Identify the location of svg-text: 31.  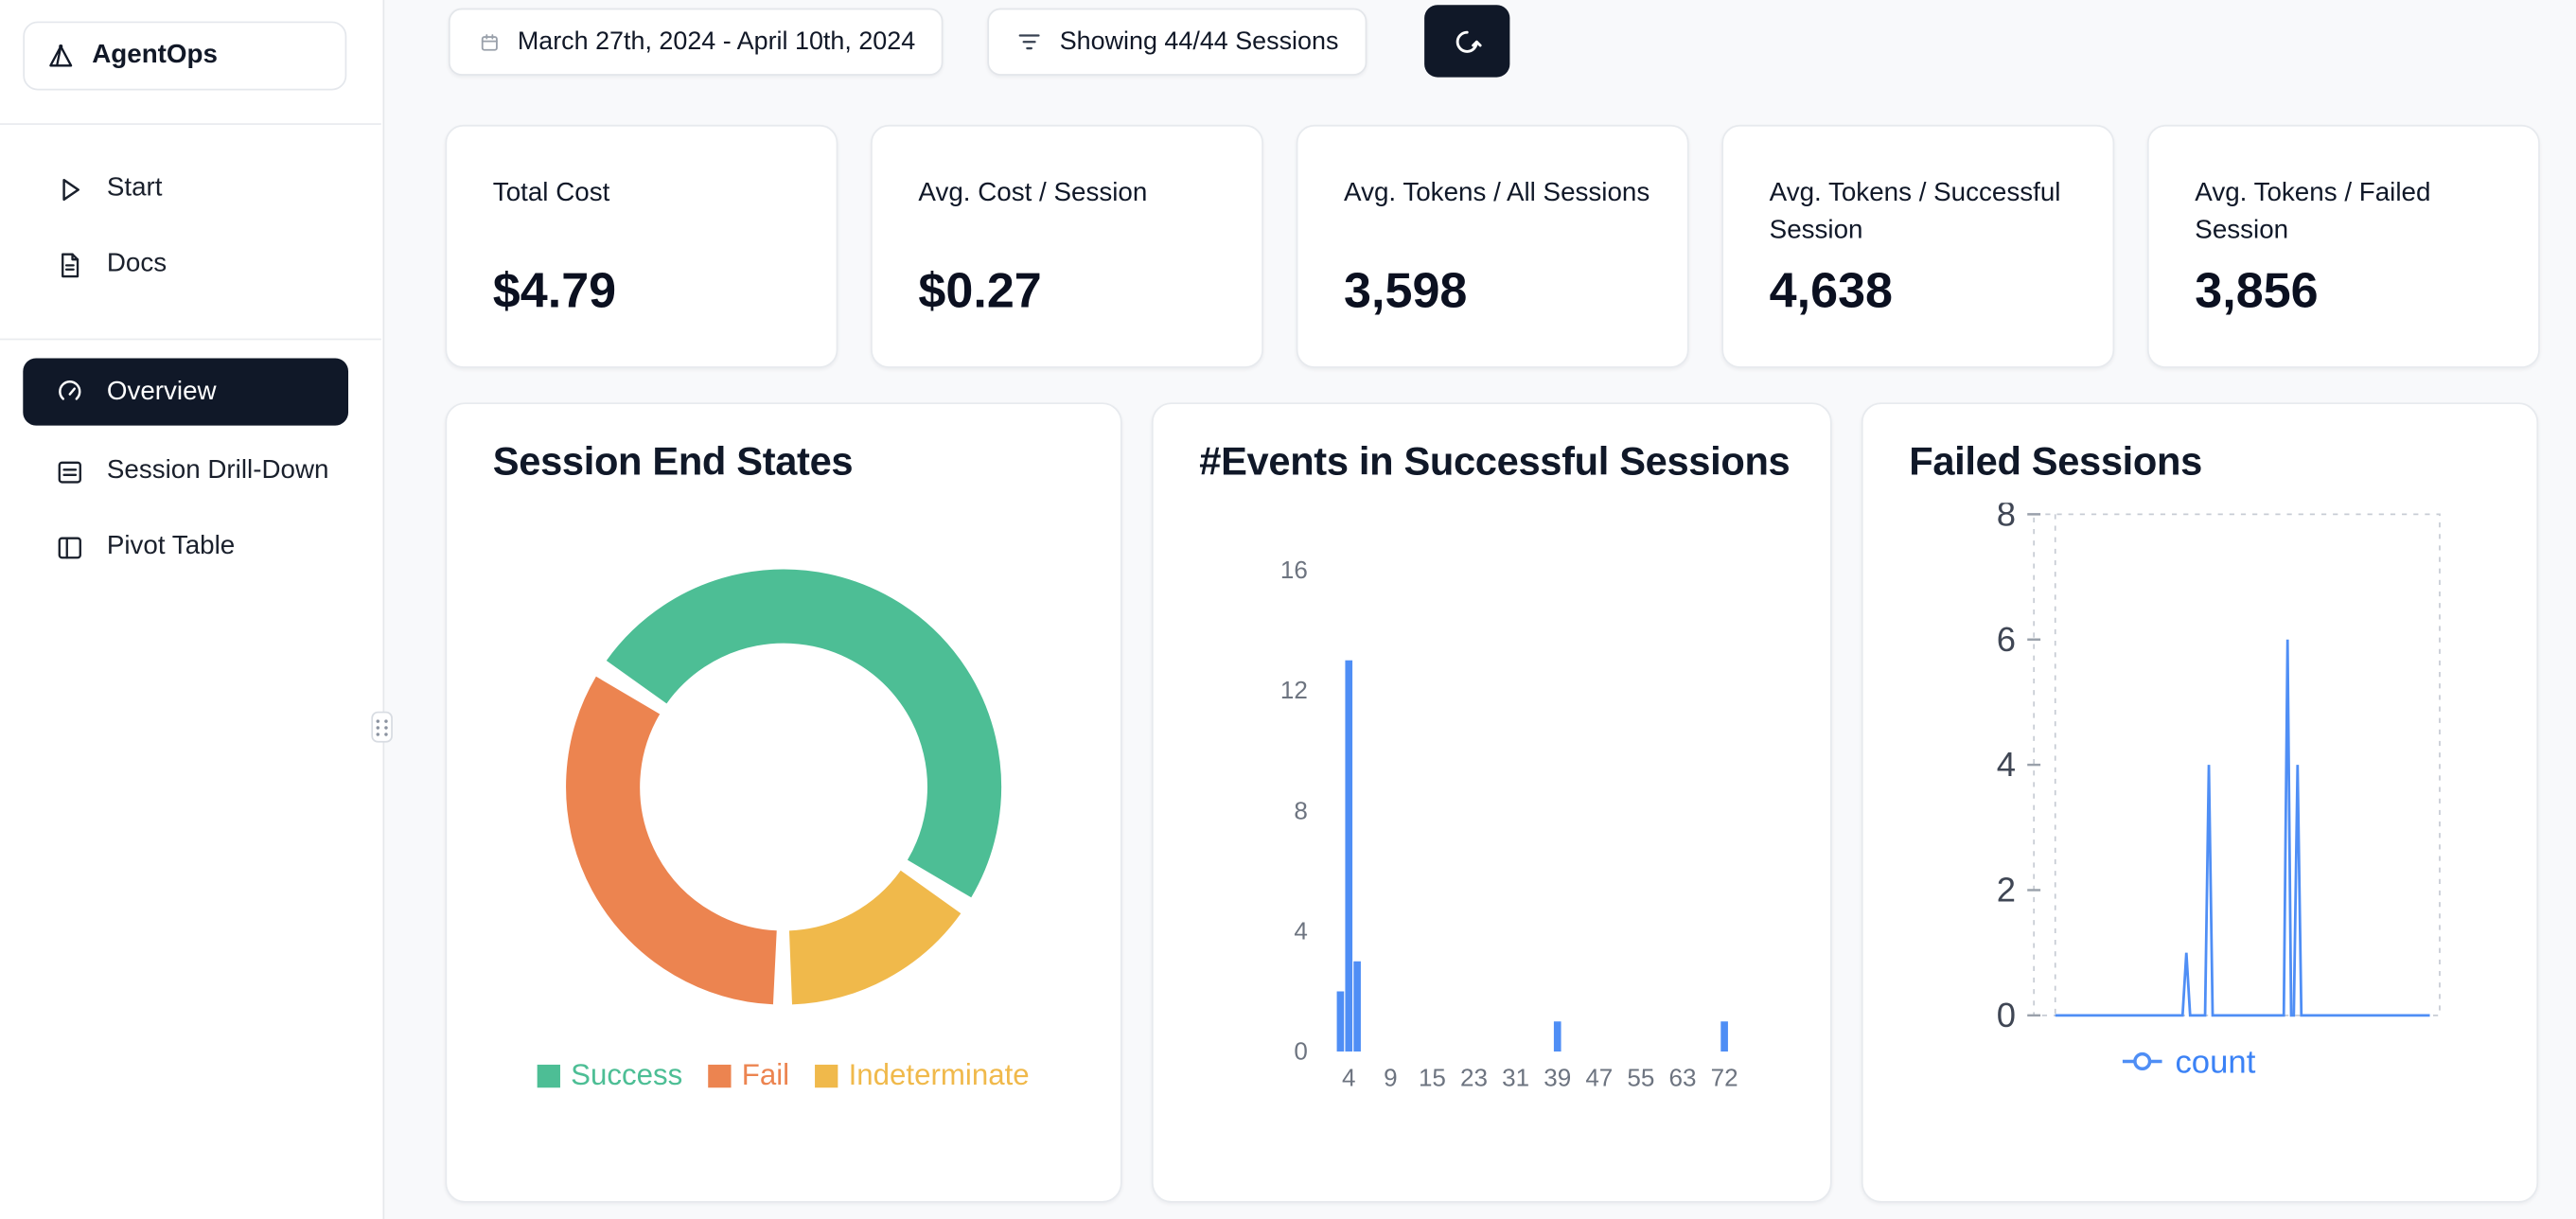
(1515, 1077).